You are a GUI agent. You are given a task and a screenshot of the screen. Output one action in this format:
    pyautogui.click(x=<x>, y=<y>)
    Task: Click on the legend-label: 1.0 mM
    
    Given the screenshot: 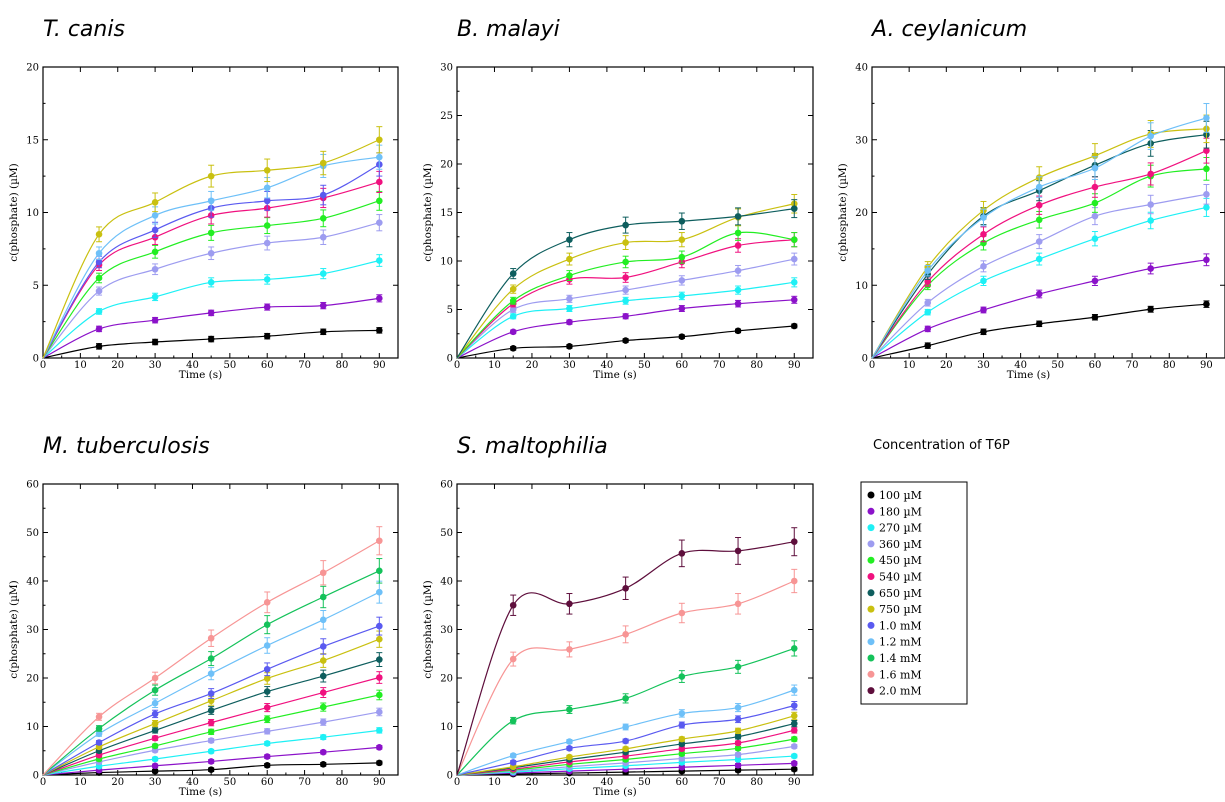 What is the action you would take?
    pyautogui.click(x=900, y=625)
    